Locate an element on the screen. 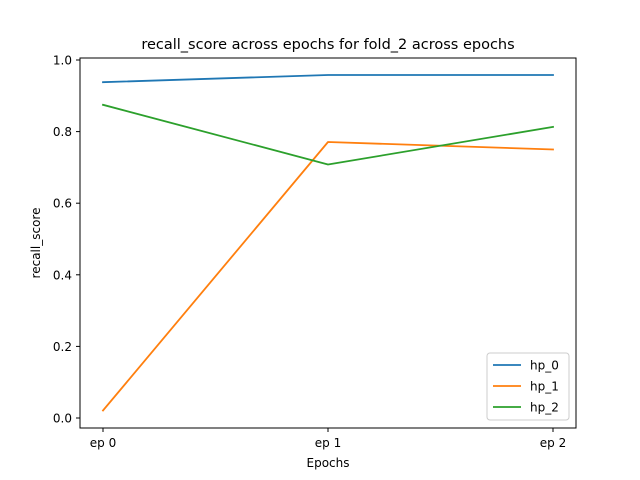  legend: hp_0 hp_1 hp_2 is located at coordinates (528, 386).